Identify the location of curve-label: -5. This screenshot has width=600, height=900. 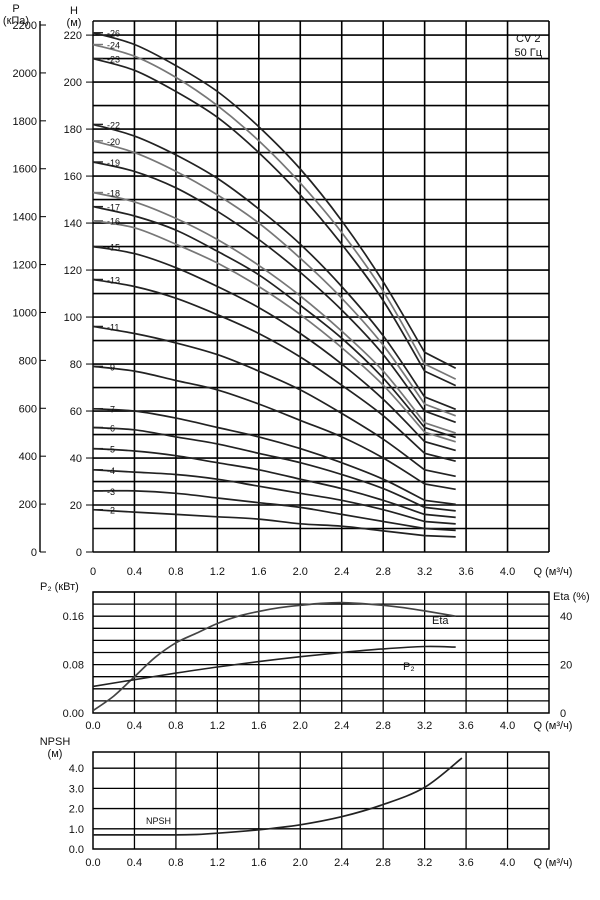
(111, 450).